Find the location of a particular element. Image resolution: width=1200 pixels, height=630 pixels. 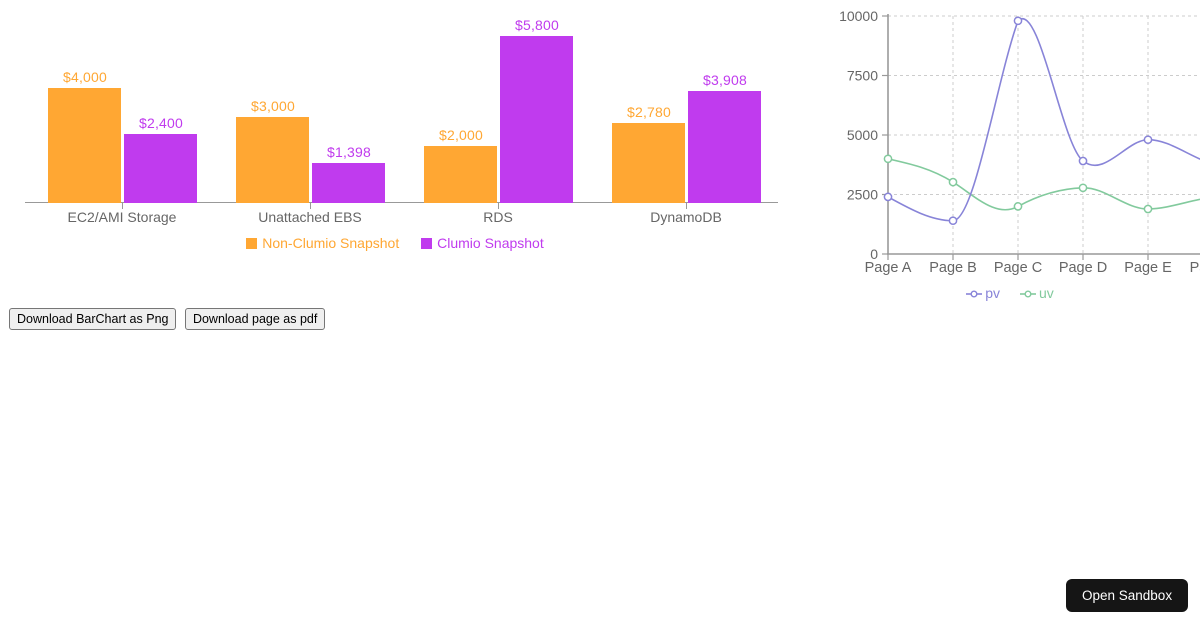

legend-item-clumio-snapshot: Clumio Snapshot is located at coordinates (482, 243).